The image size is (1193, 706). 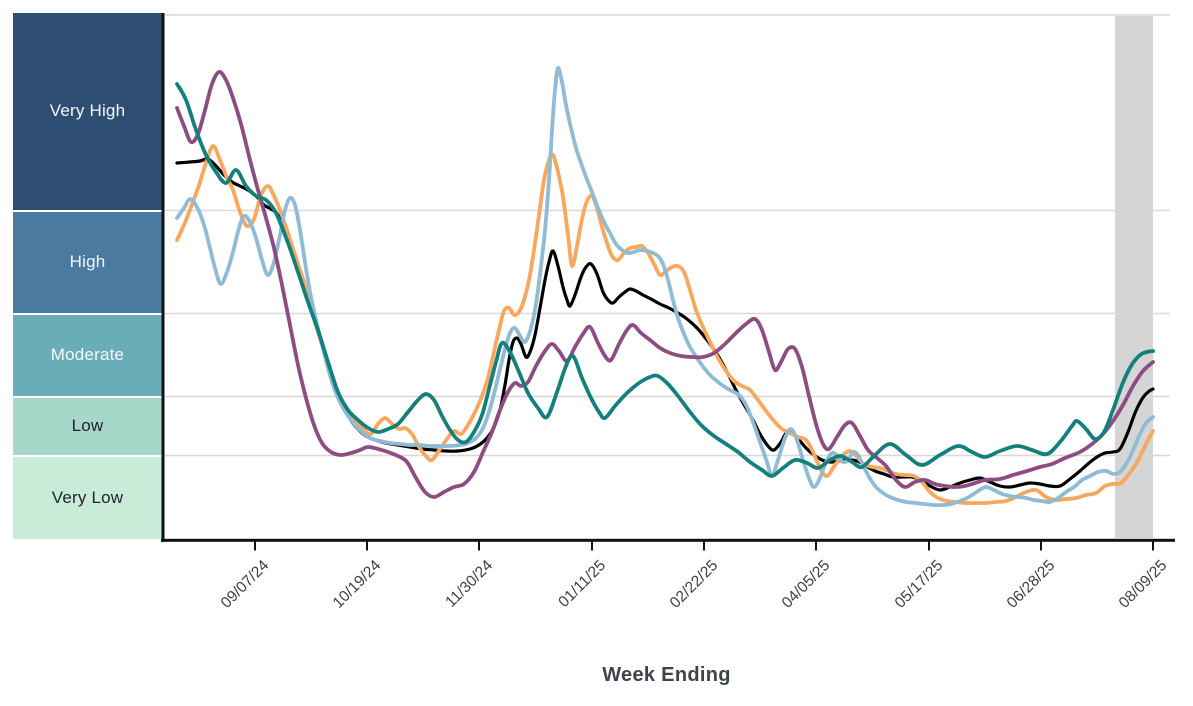 I want to click on y-band-label: Very High, so click(x=87, y=111).